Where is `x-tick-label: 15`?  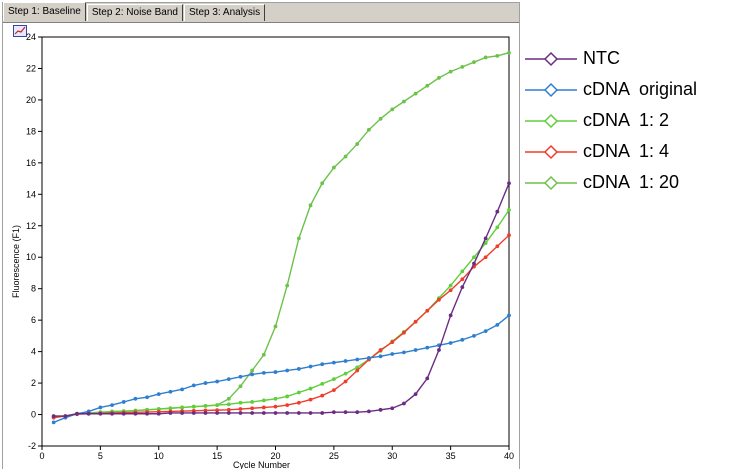
x-tick-label: 15 is located at coordinates (217, 456).